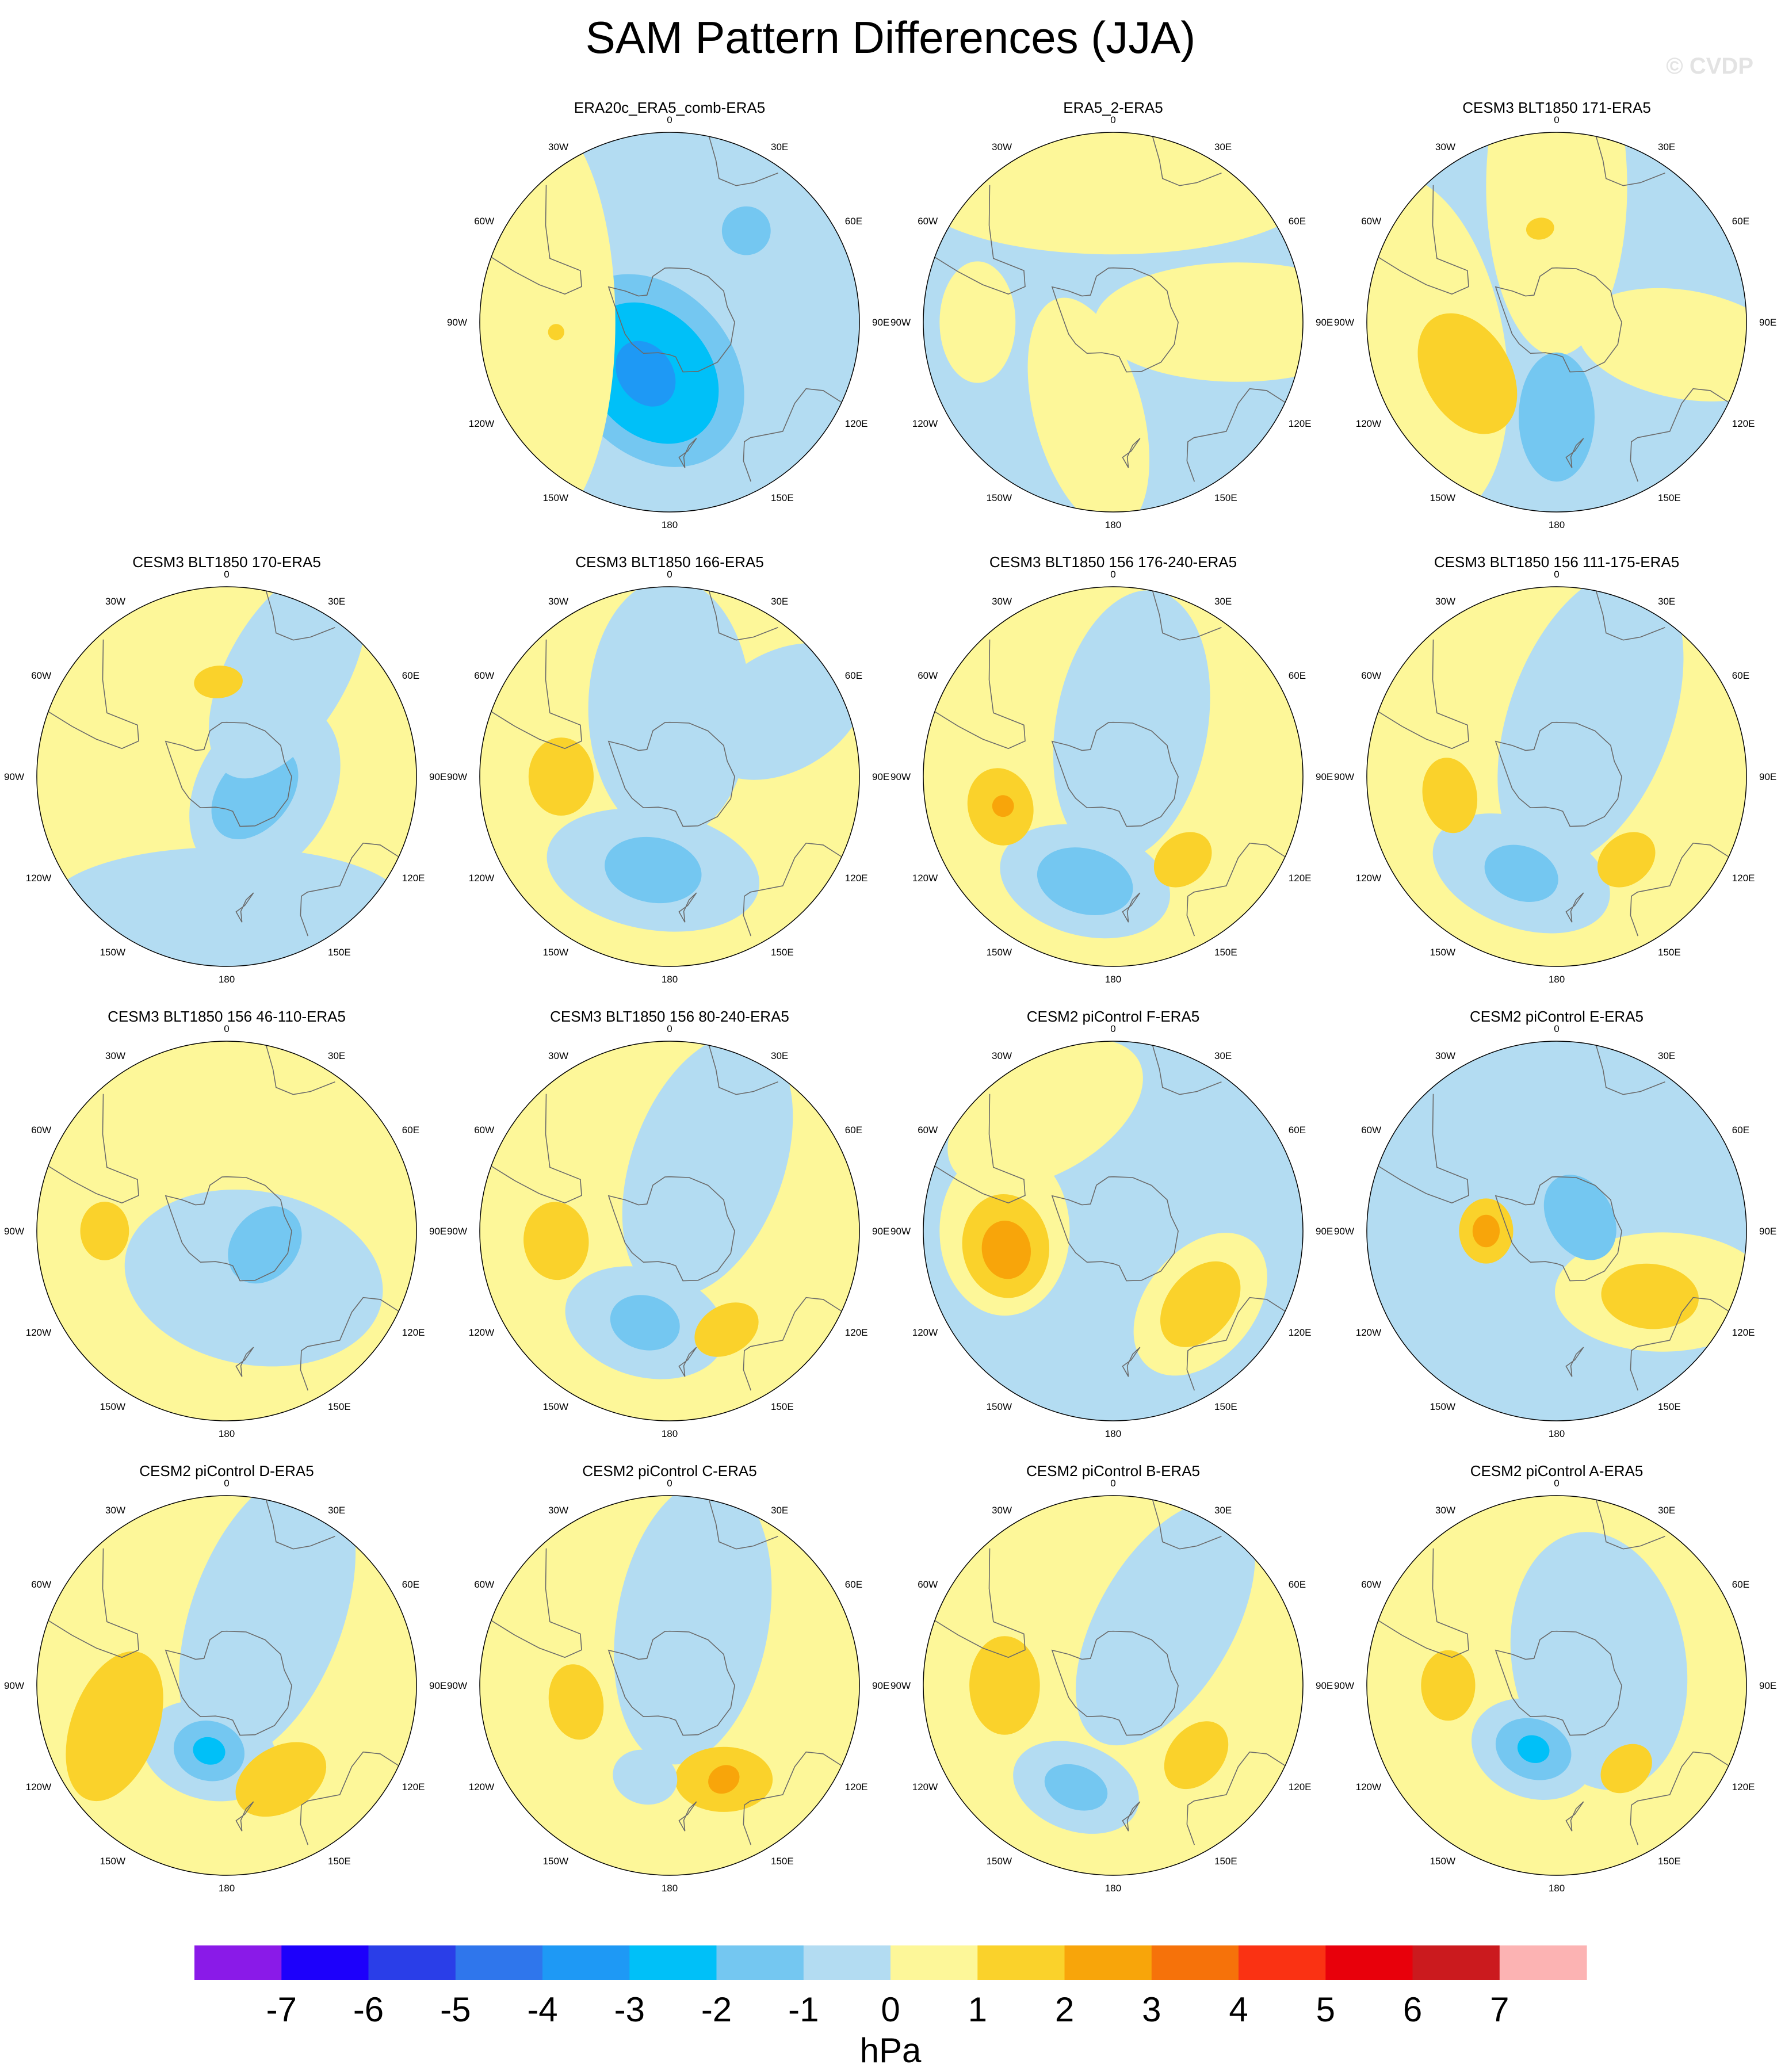 Image resolution: width=1781 pixels, height=2072 pixels. I want to click on colorbar-tick-label: -6, so click(368, 2009).